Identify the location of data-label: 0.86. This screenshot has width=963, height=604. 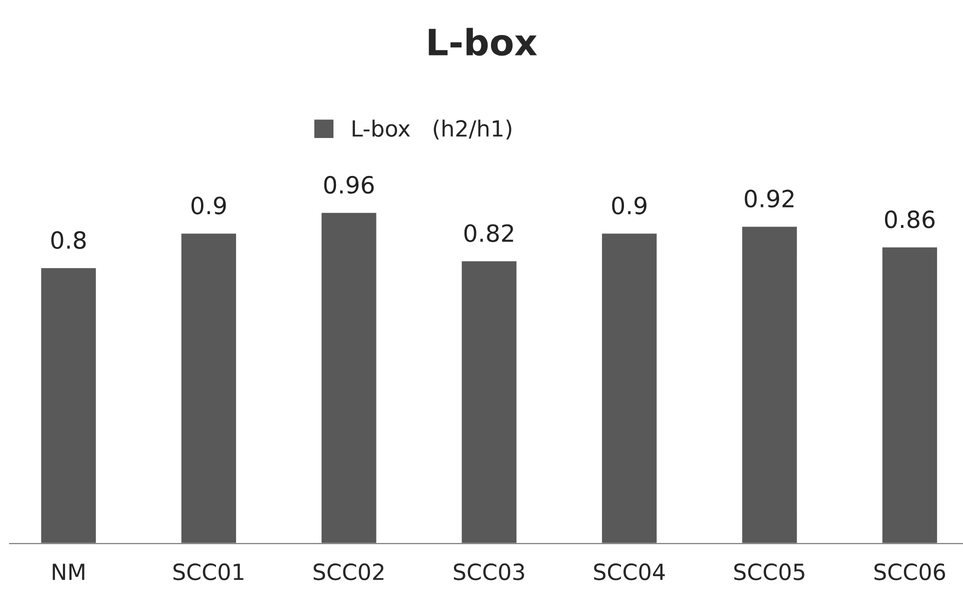
(909, 219).